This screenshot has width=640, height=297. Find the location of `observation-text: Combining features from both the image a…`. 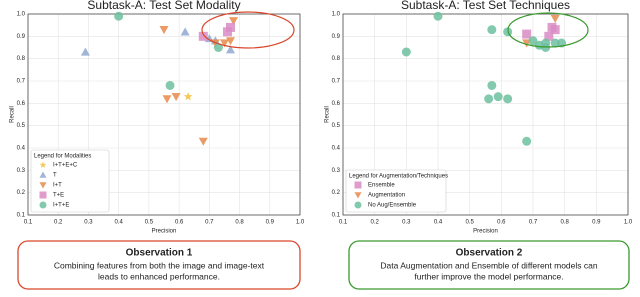

observation-text: Combining features from both the image a… is located at coordinates (159, 265).